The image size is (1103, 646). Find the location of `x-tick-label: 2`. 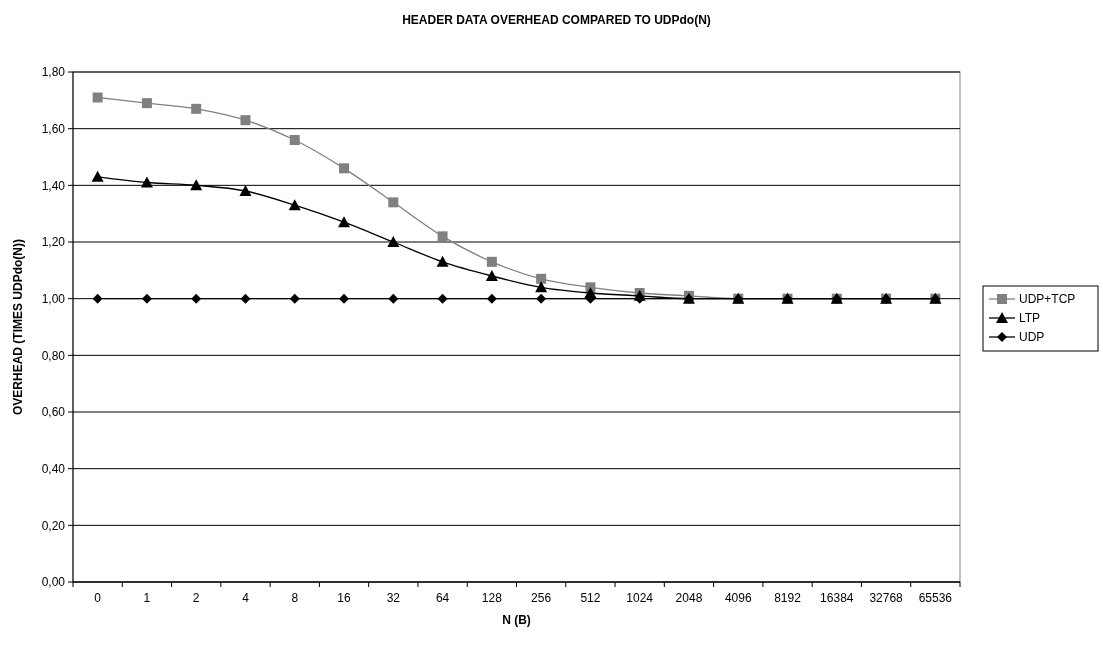

x-tick-label: 2 is located at coordinates (196, 598).